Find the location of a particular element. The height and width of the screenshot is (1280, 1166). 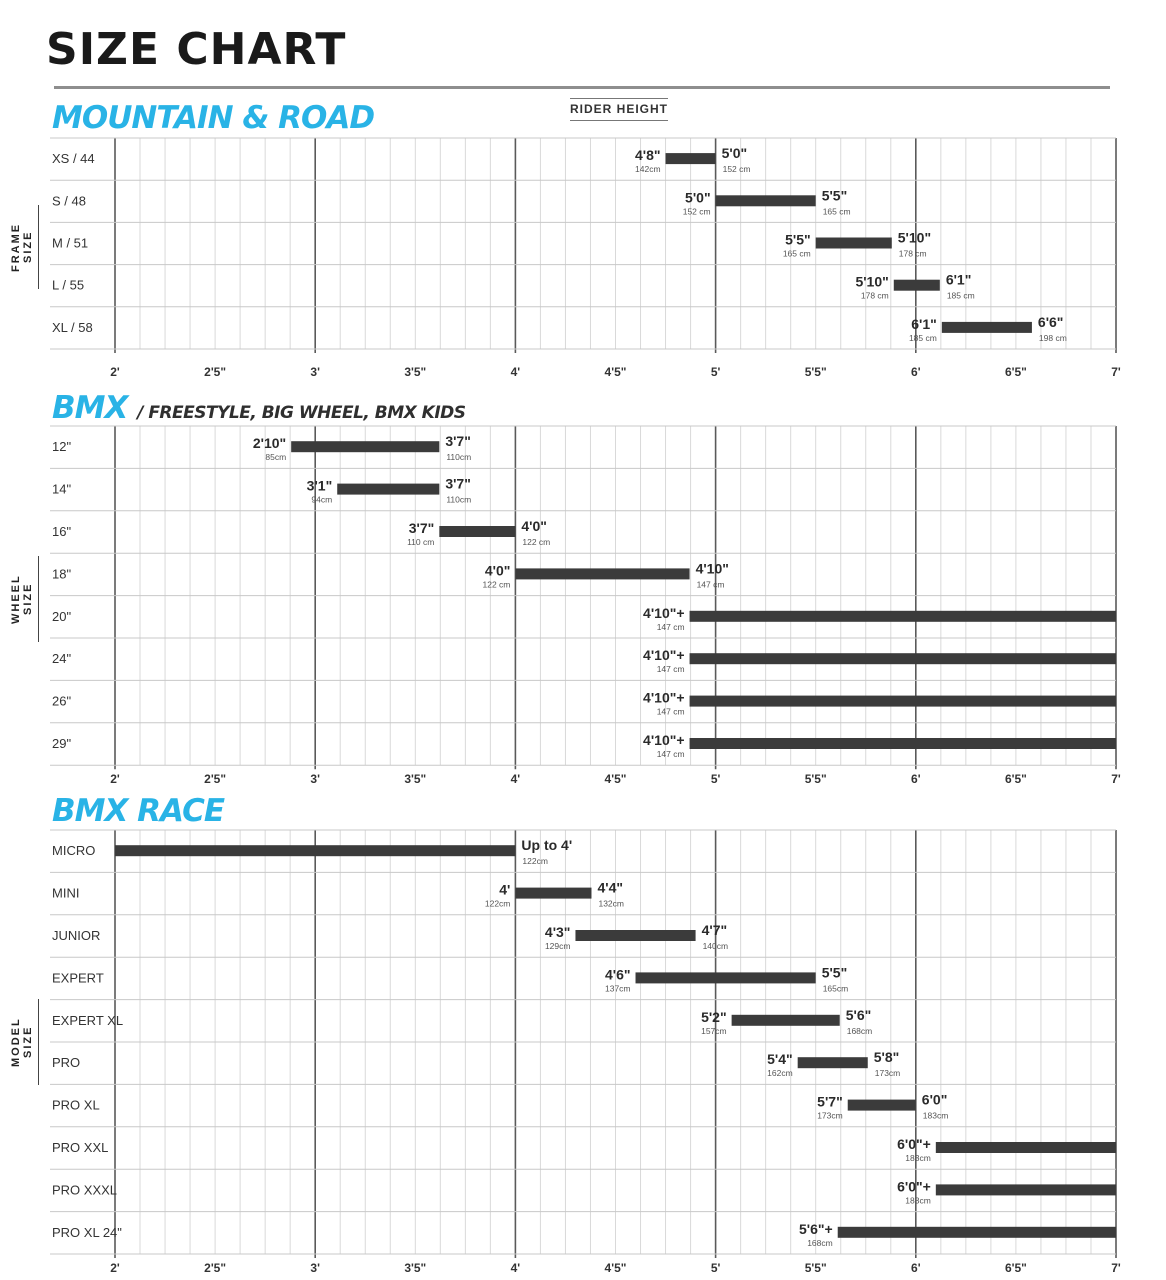

range-end-label: 5'0" is located at coordinates (735, 153).